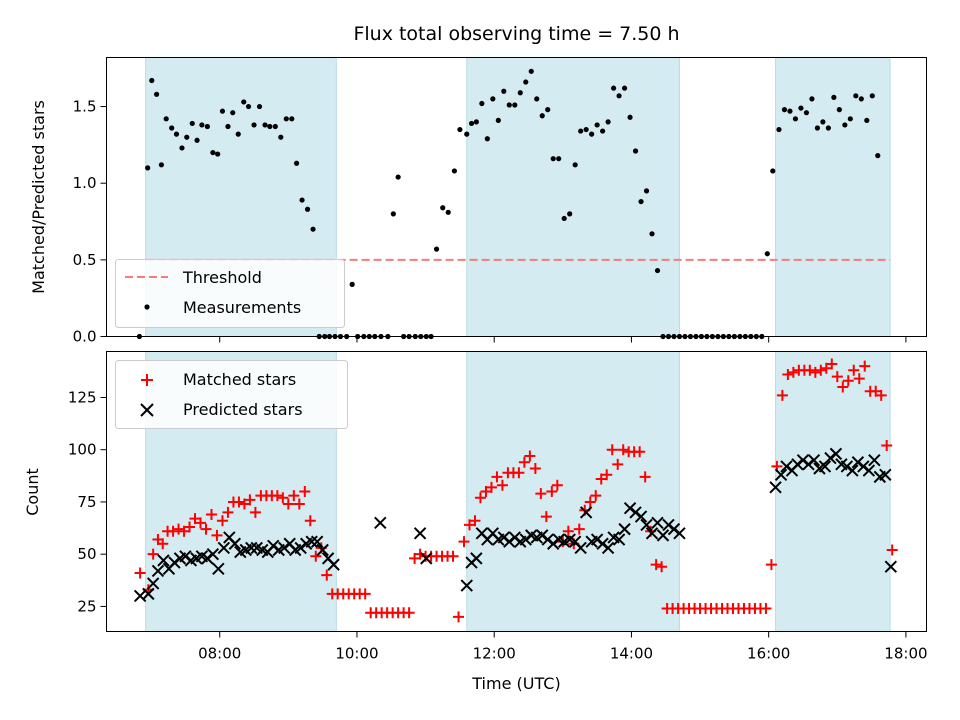  What do you see at coordinates (82, 397) in the screenshot?
I see `bot-y-tick-label-4: 125` at bounding box center [82, 397].